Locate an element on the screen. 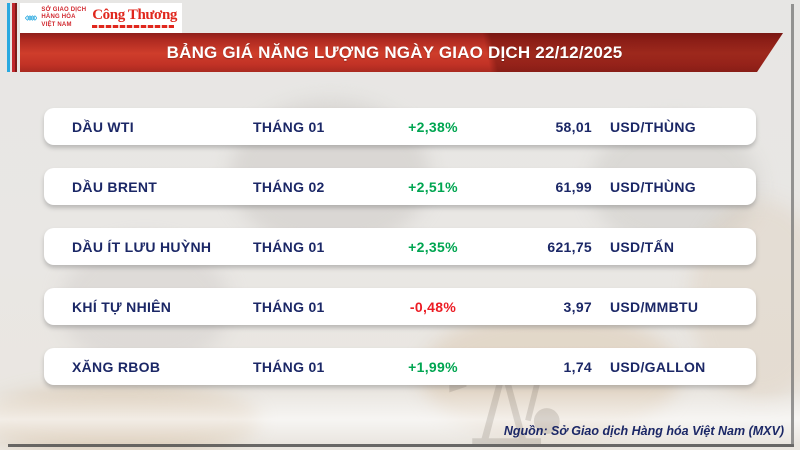 This screenshot has width=800, height=450. congthuong-logo: Công Thương is located at coordinates (134, 18).